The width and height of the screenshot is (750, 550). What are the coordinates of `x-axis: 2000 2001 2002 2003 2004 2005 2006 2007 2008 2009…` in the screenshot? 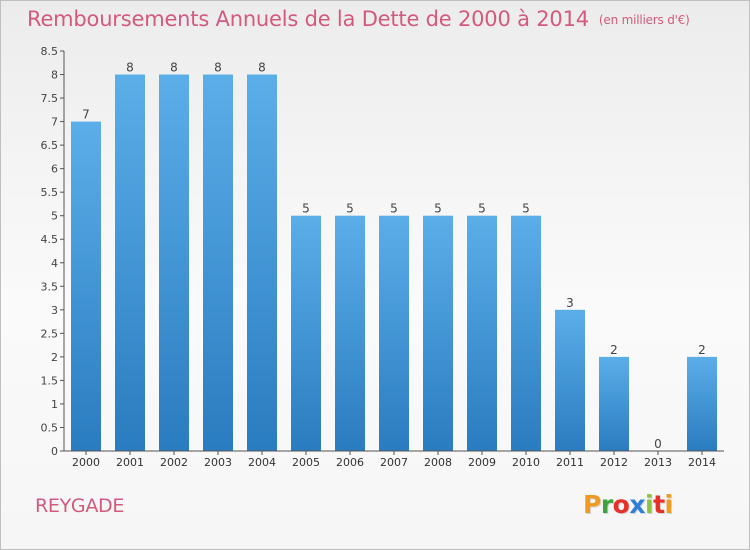 It's located at (394, 459).